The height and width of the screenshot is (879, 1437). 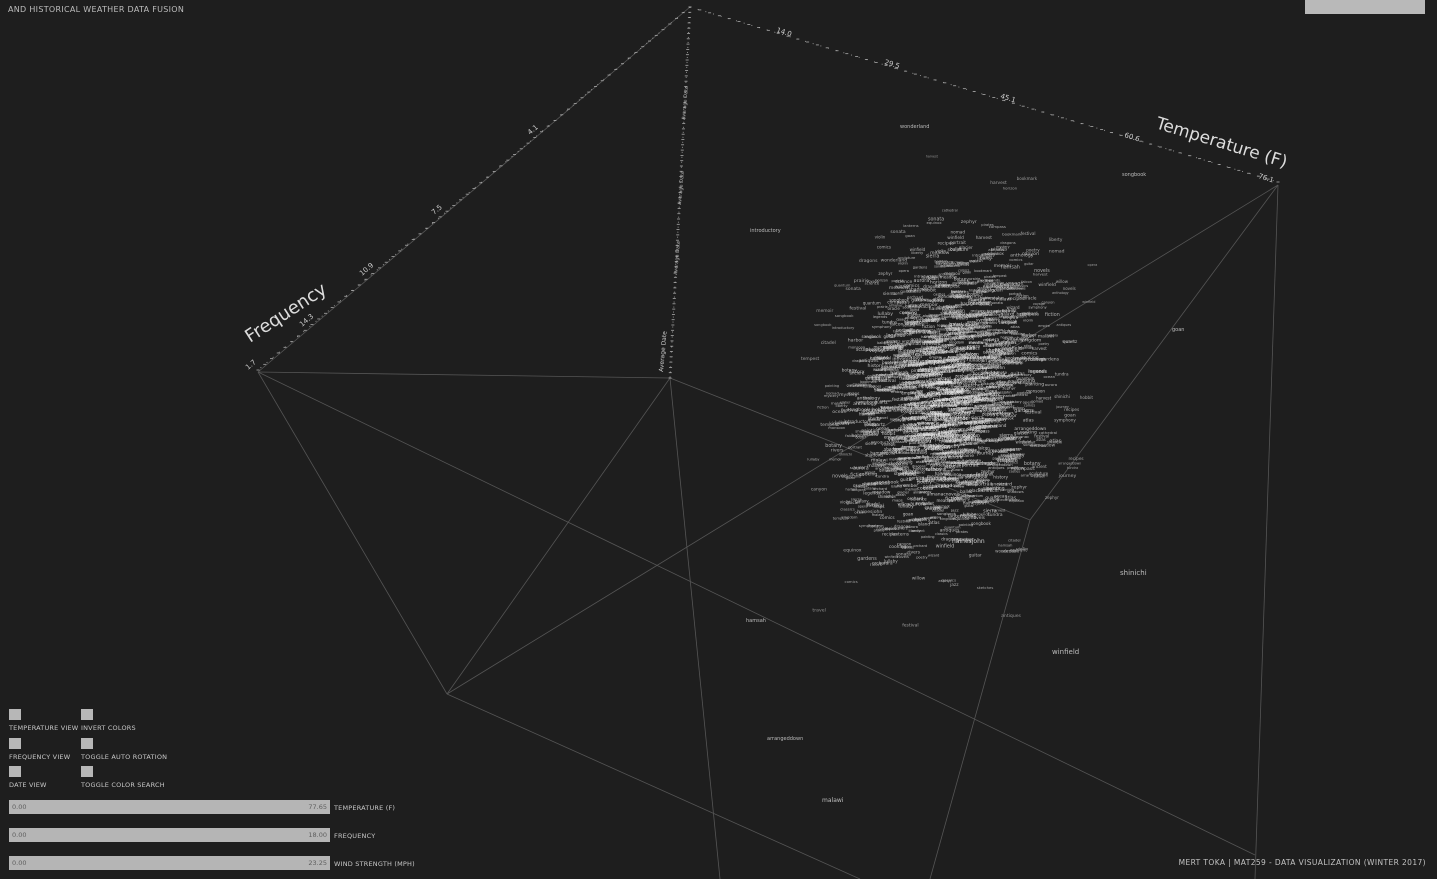 I want to click on word-cloud-item: hobbit, so click(x=945, y=360).